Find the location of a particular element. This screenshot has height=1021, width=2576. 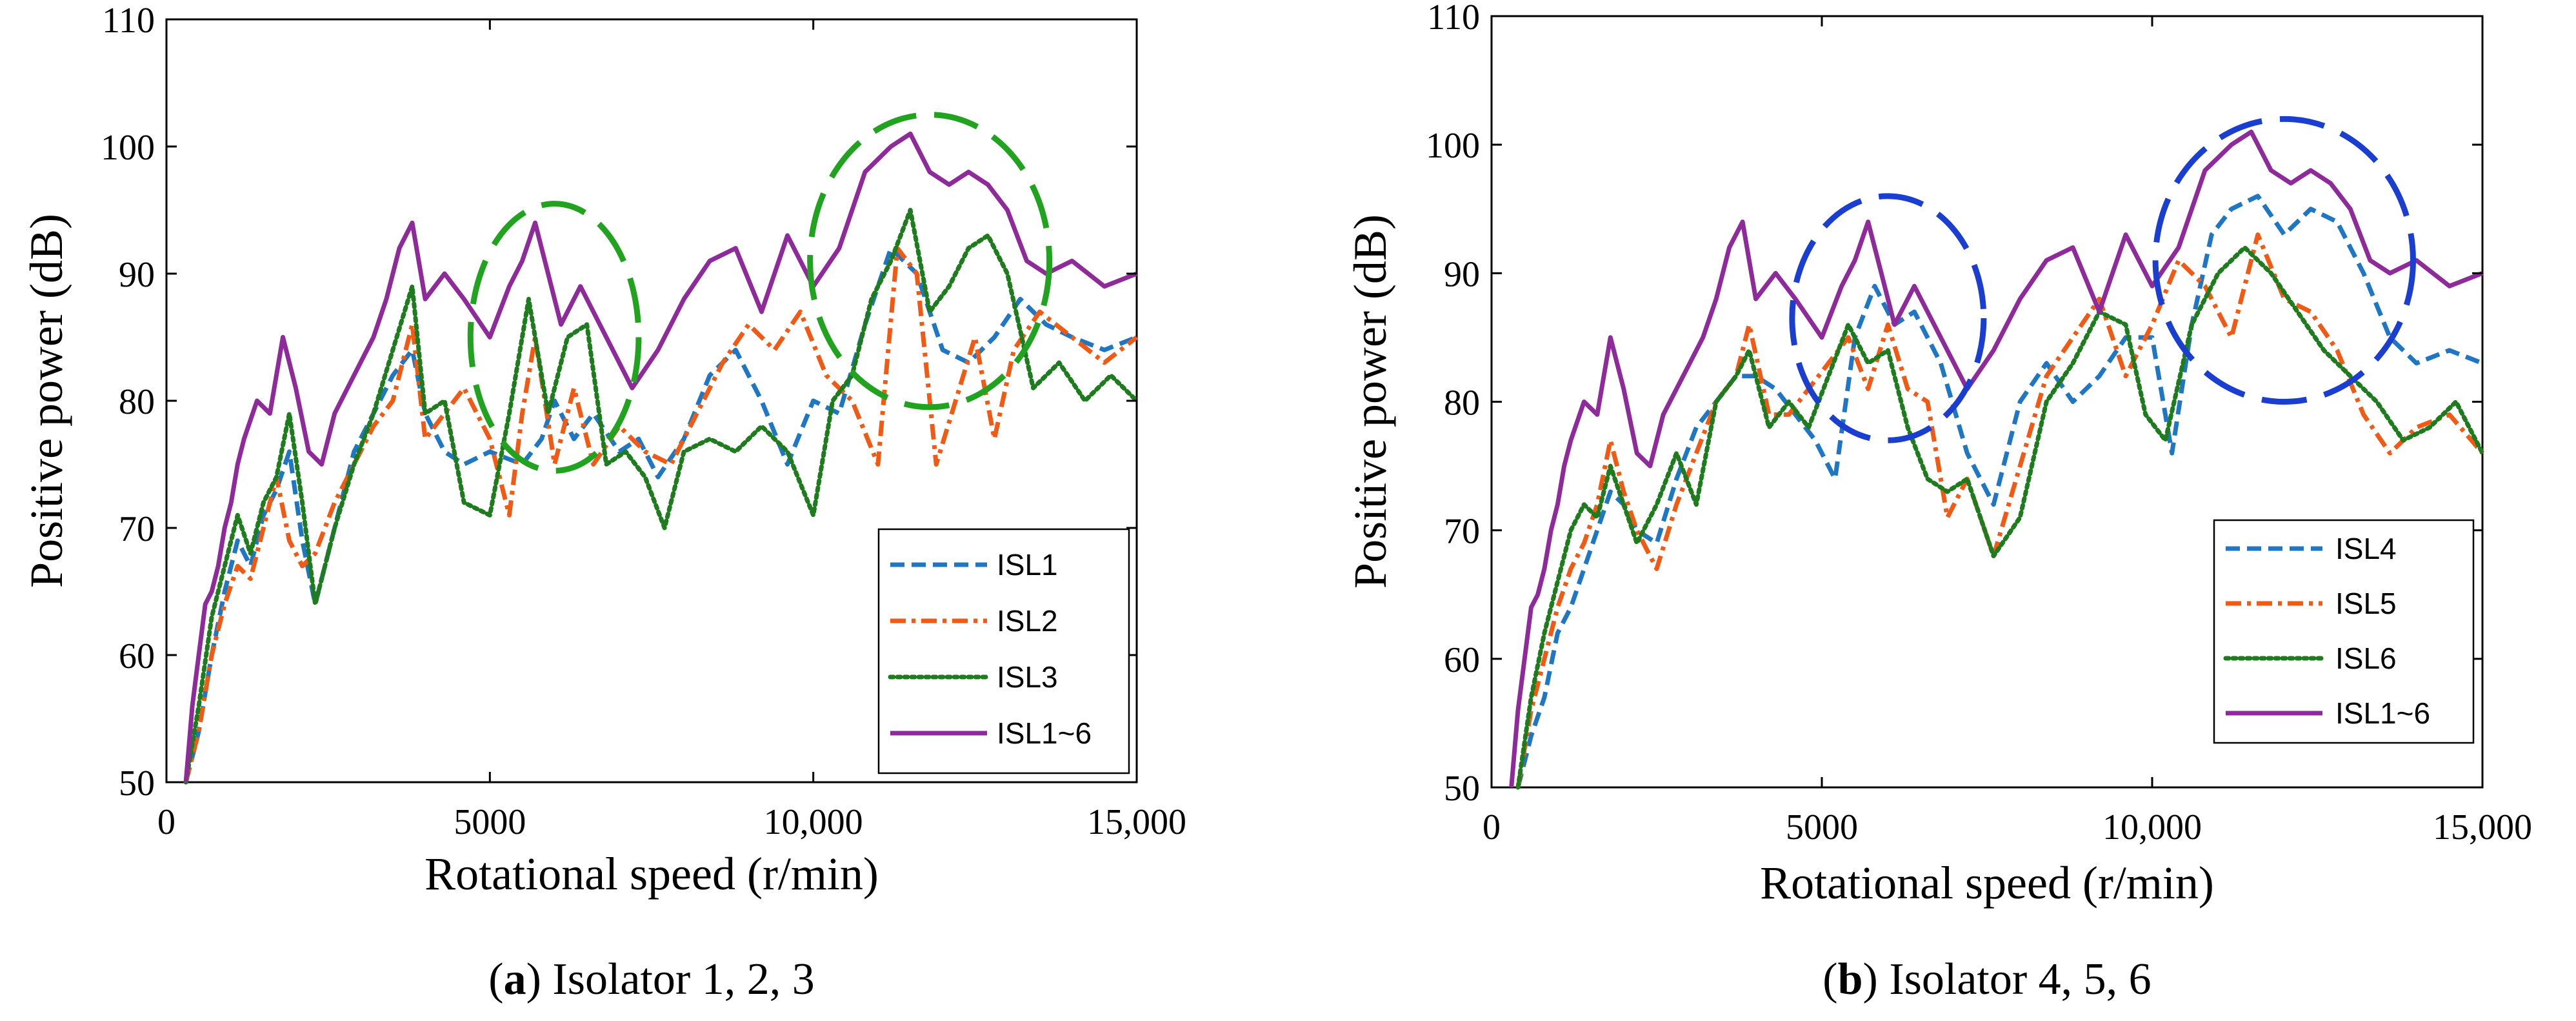

legend: ISL4 ISL5 ISL6 ISL1~6 is located at coordinates (2344, 631).